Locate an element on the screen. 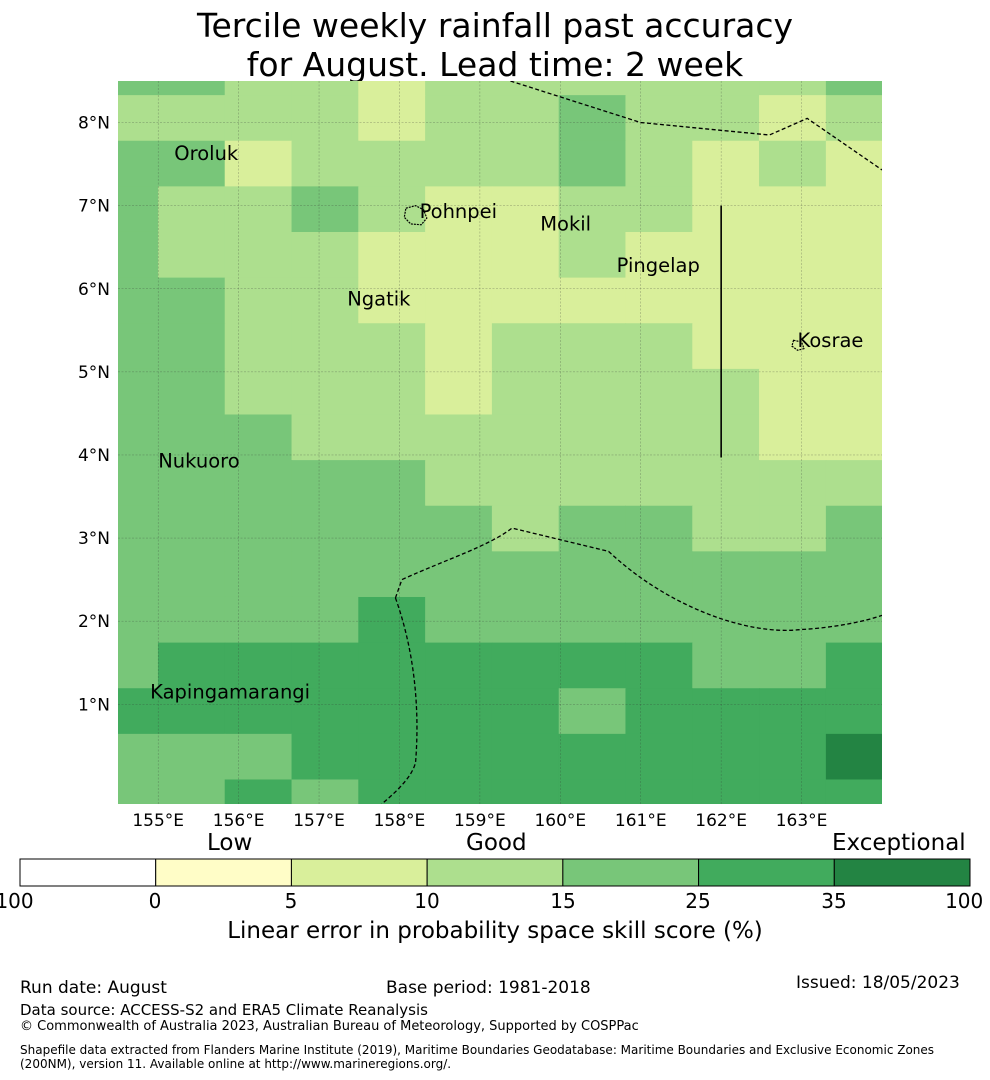  colorbar-tick: 25 is located at coordinates (698, 901).